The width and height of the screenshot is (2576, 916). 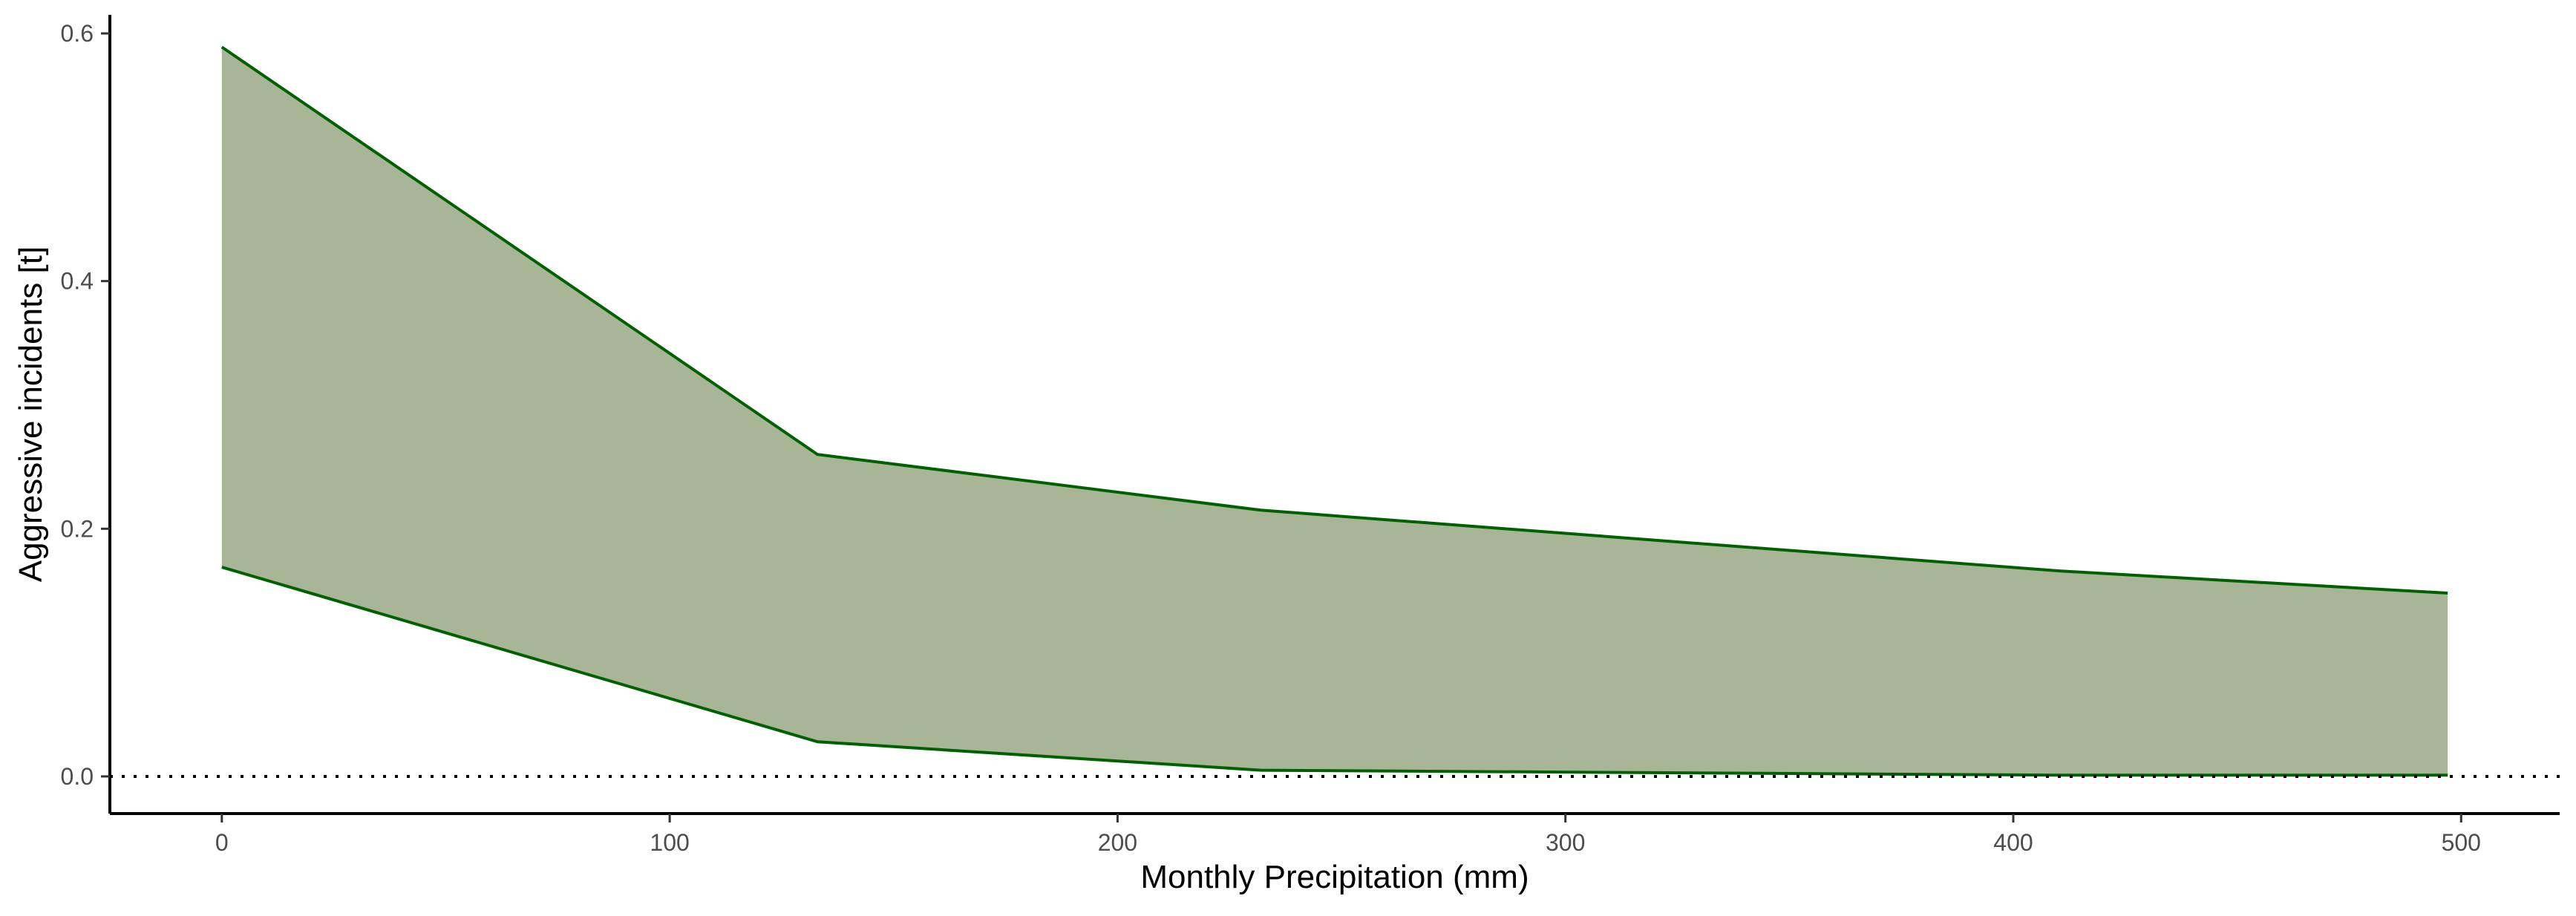 I want to click on x-tick-label: 500, so click(x=2461, y=842).